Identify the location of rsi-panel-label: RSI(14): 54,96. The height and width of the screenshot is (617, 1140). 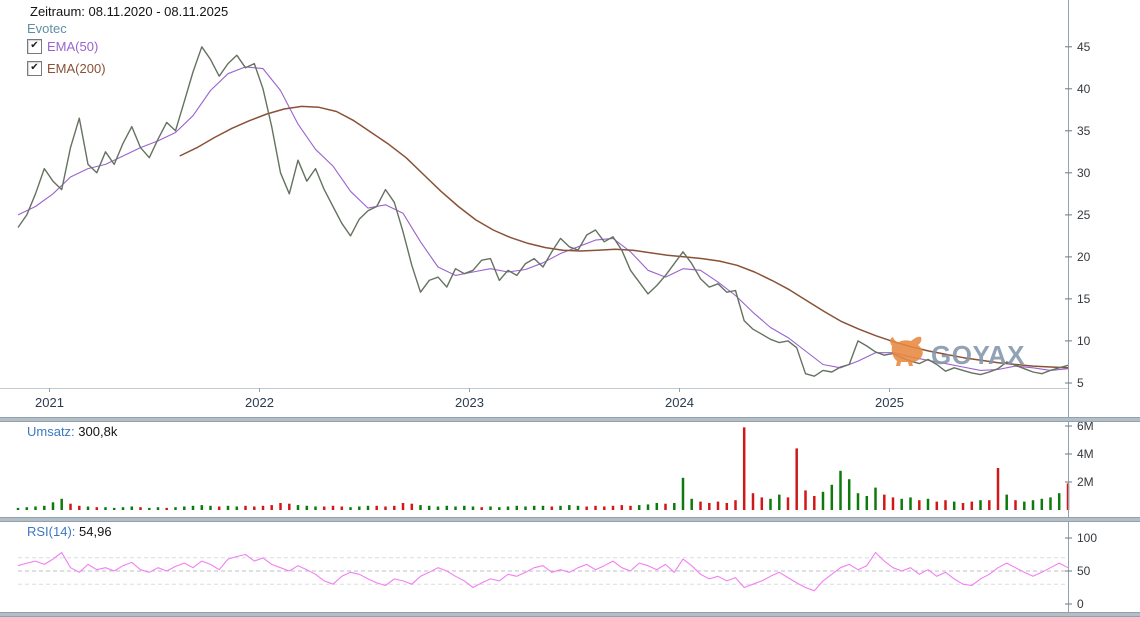
(69, 531).